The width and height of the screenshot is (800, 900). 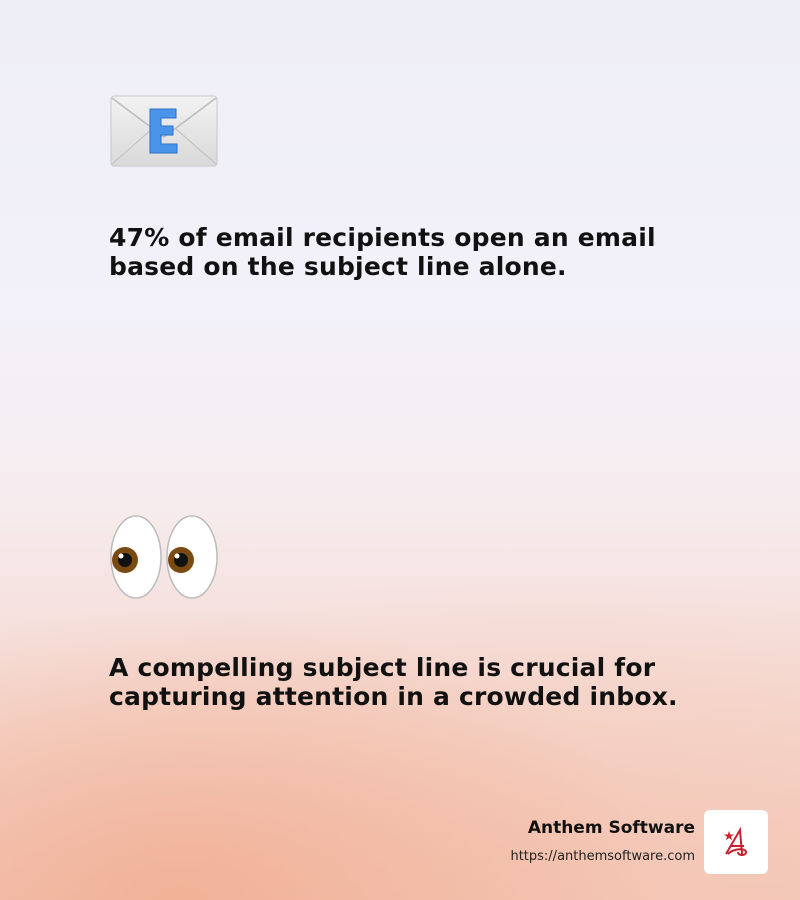 I want to click on envelope-e-icon, so click(x=164, y=133).